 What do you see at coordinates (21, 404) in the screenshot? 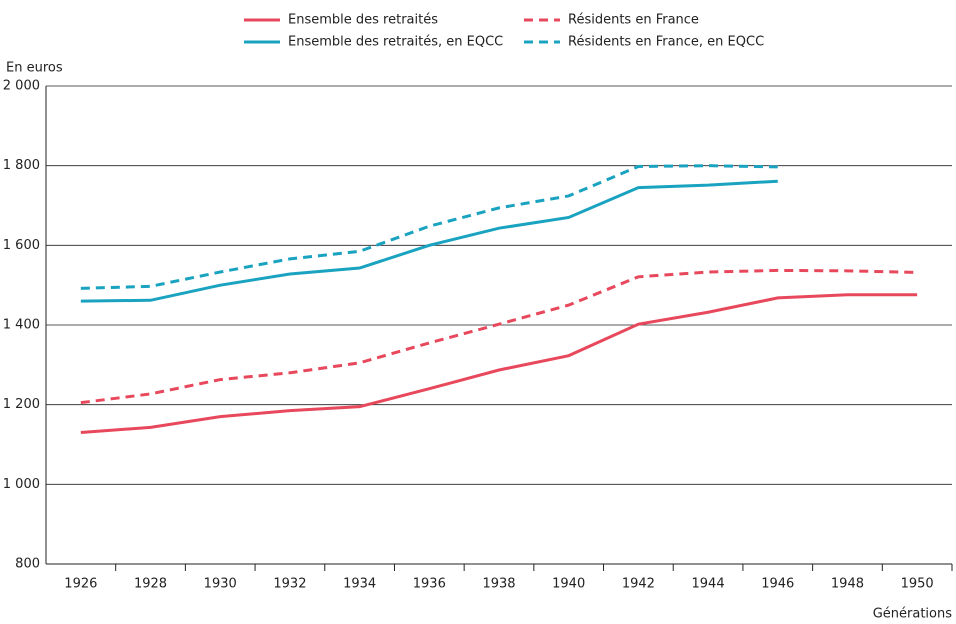
I see `y-tick-label: 1 200` at bounding box center [21, 404].